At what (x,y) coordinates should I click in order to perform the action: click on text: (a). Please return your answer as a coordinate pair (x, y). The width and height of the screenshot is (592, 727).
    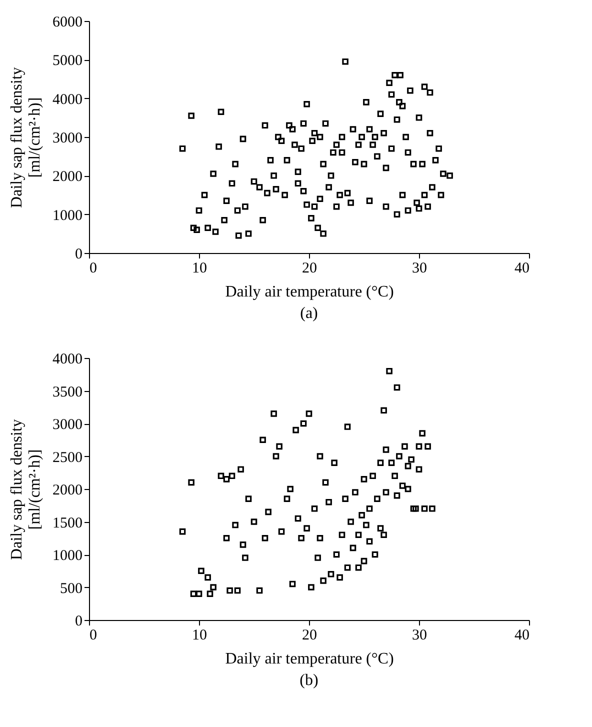
    Looking at the image, I should click on (309, 313).